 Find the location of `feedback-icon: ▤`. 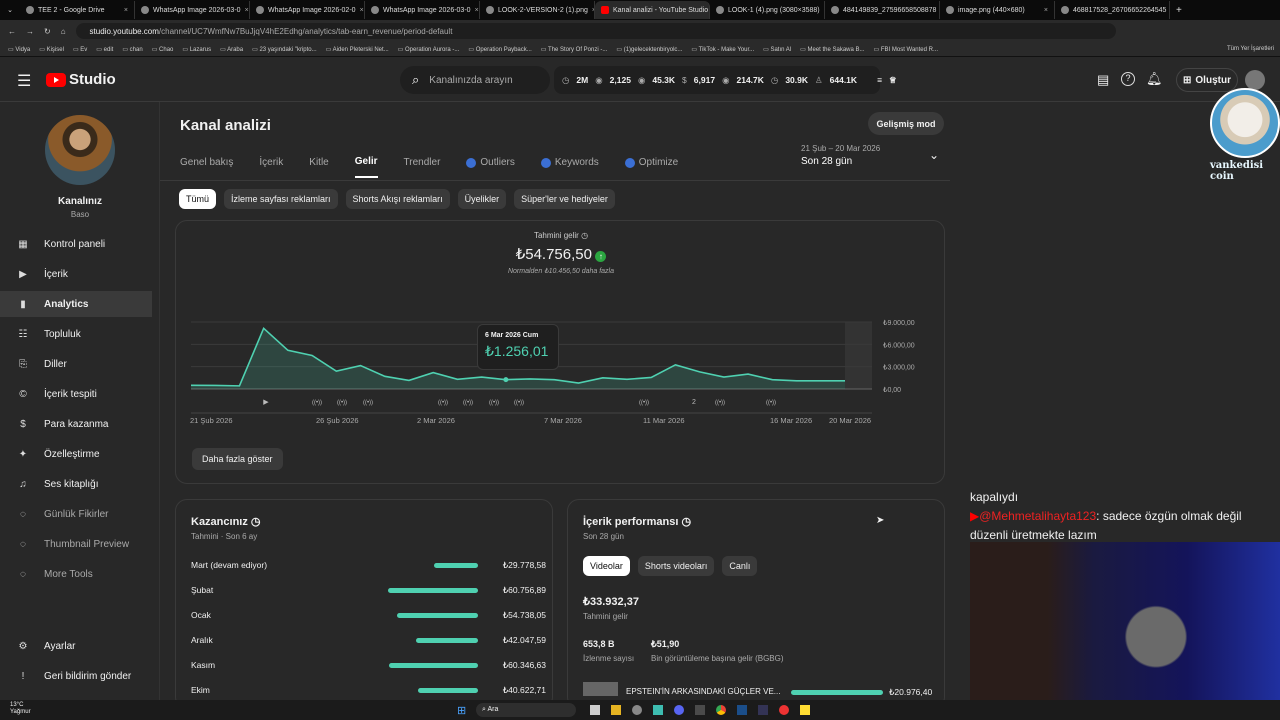

feedback-icon: ▤ is located at coordinates (1103, 79).